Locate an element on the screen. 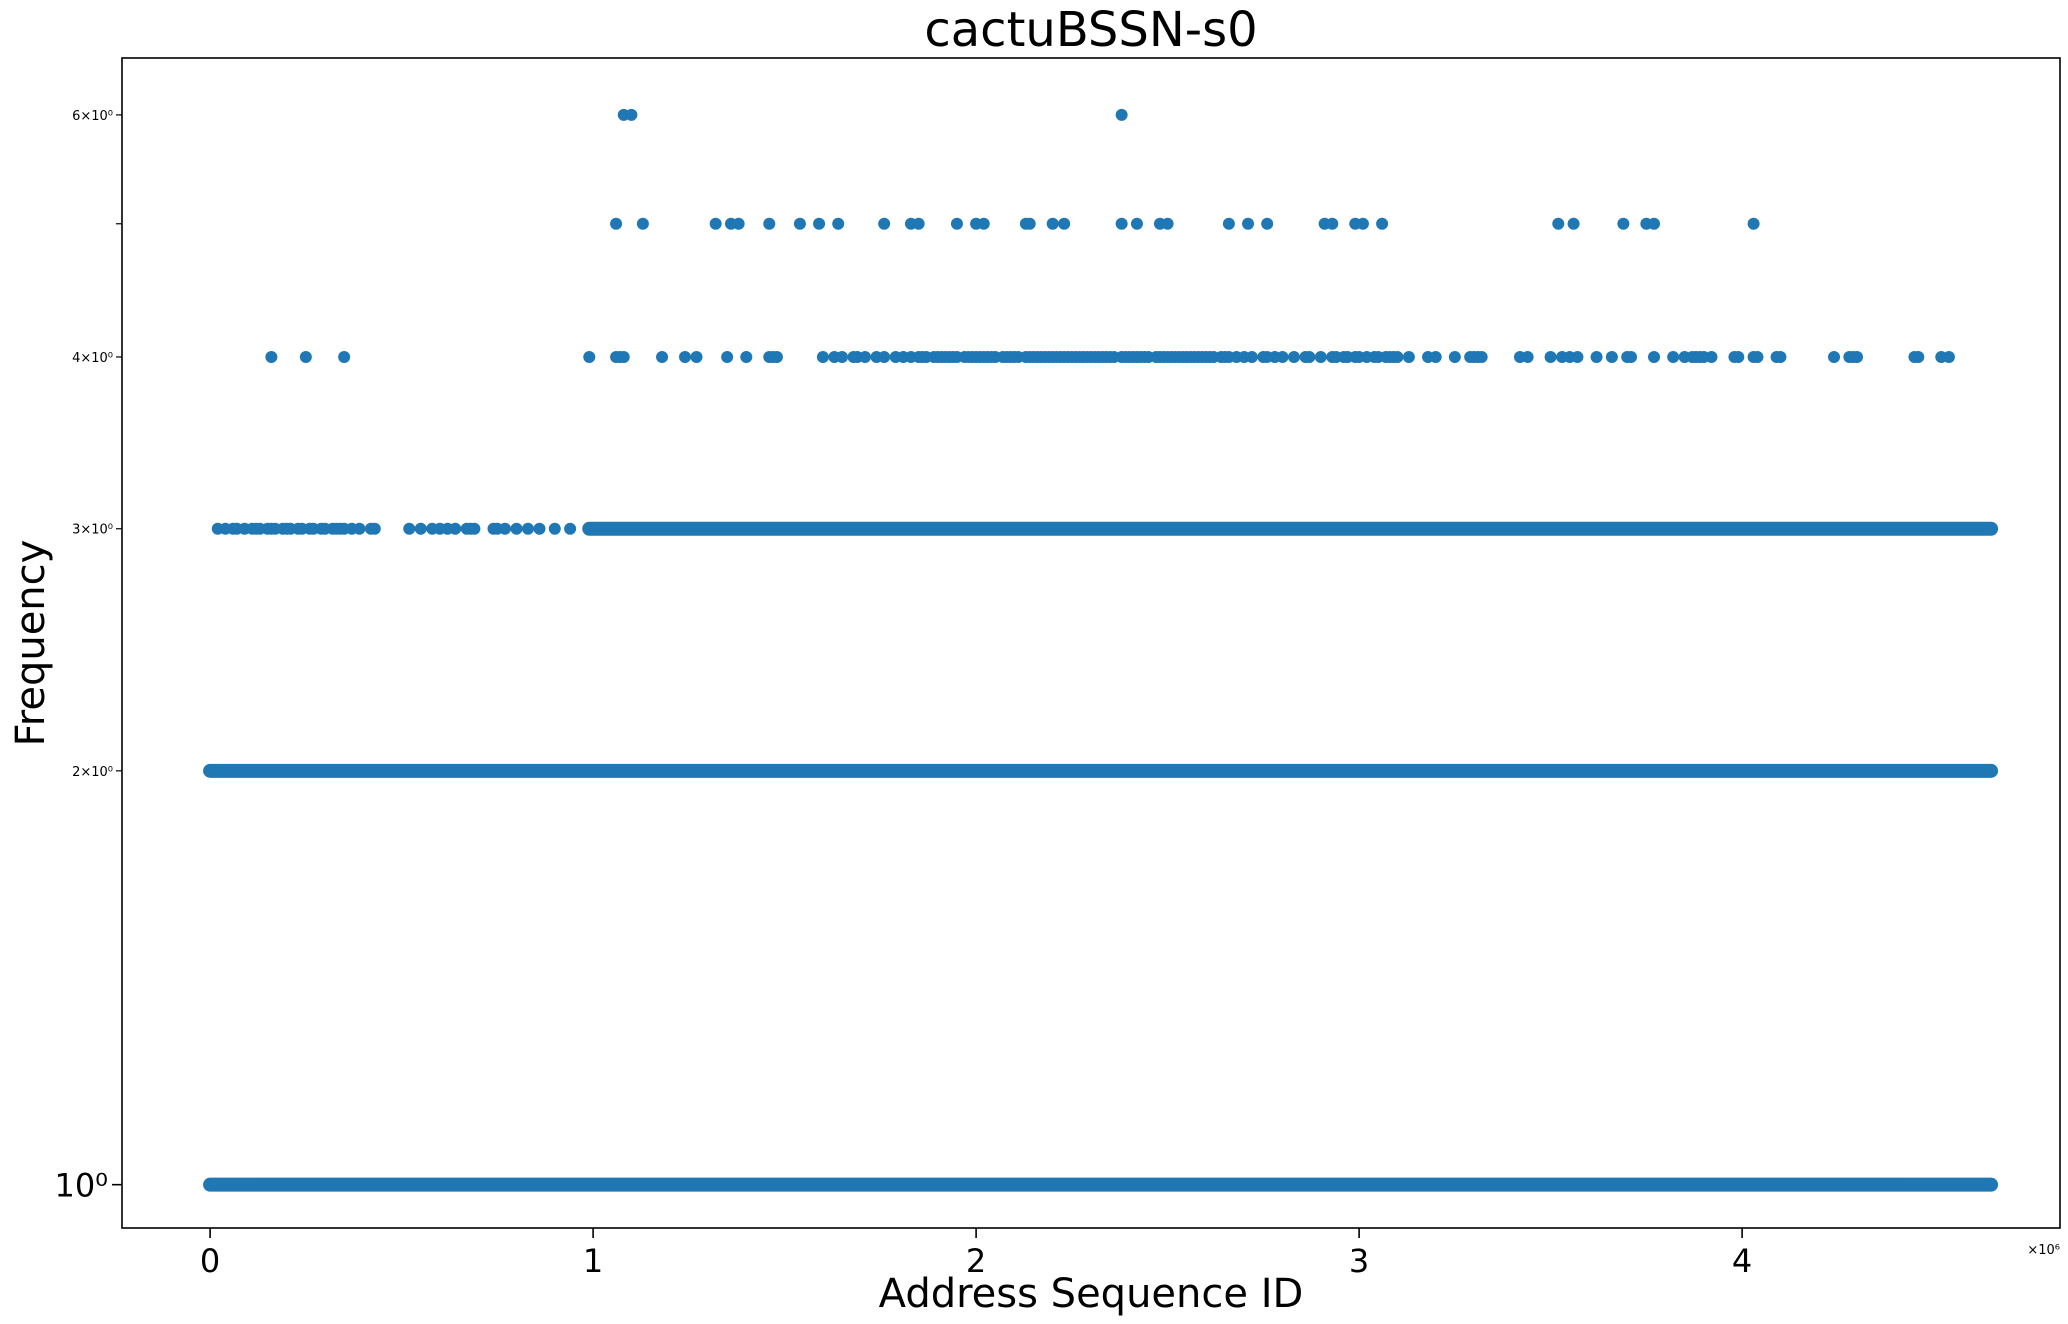 This screenshot has height=1324, width=2068. y-major-tick-label: 10⁰ is located at coordinates (81, 1186).